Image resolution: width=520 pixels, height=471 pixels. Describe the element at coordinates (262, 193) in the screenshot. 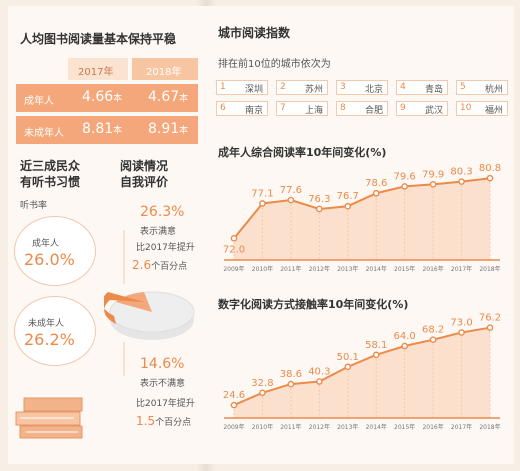

I see `data-label: 77.1` at that location.